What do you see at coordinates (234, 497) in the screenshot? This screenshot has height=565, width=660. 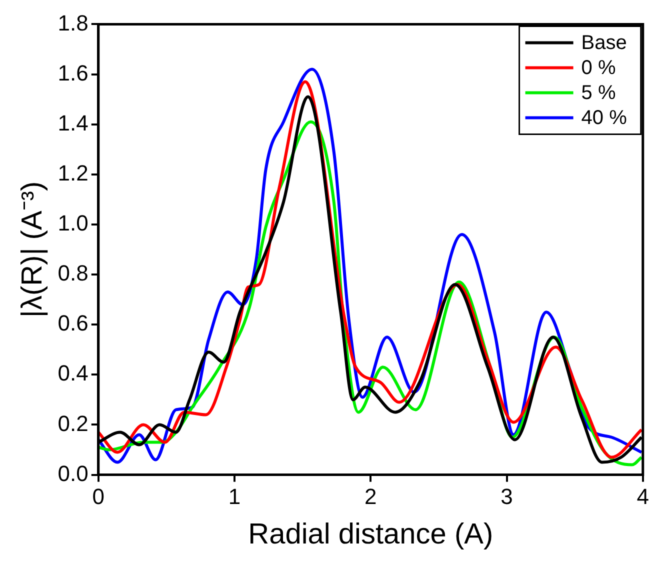 I see `x-tick-label: 1` at bounding box center [234, 497].